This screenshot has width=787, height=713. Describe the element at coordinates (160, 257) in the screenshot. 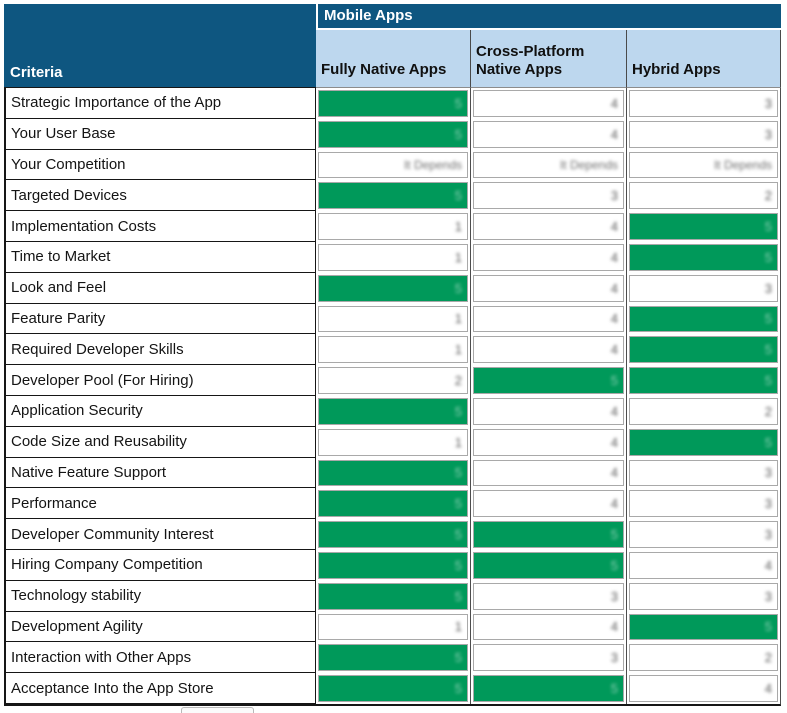

I see `criteria-cell: Time to Market` at that location.